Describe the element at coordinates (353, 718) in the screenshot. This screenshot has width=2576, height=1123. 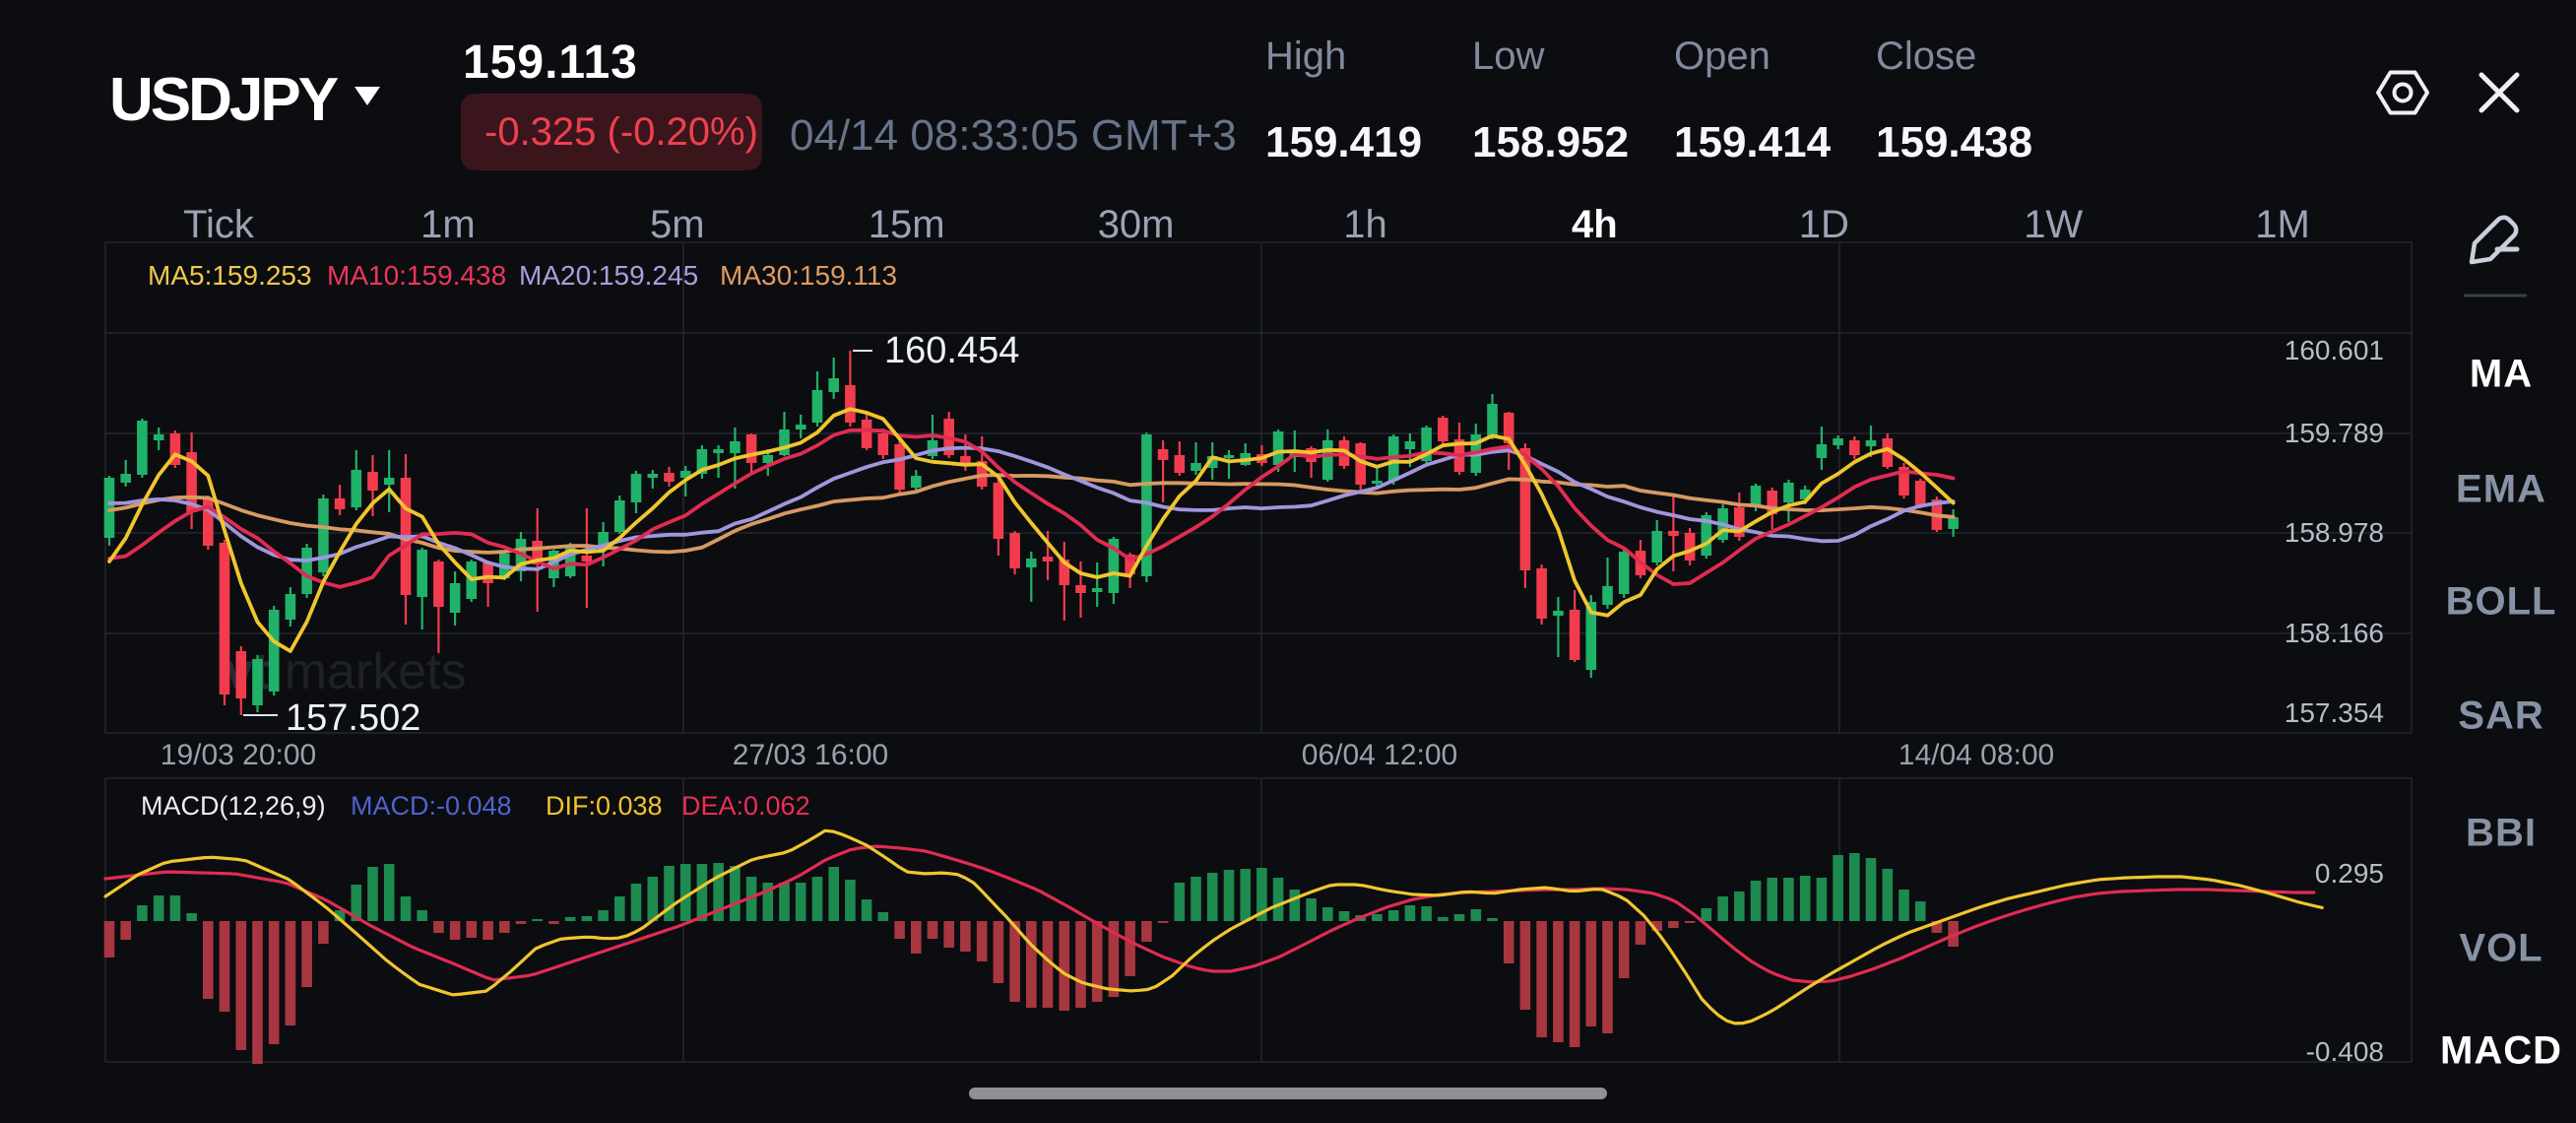
I see `svg-text: 157.502` at that location.